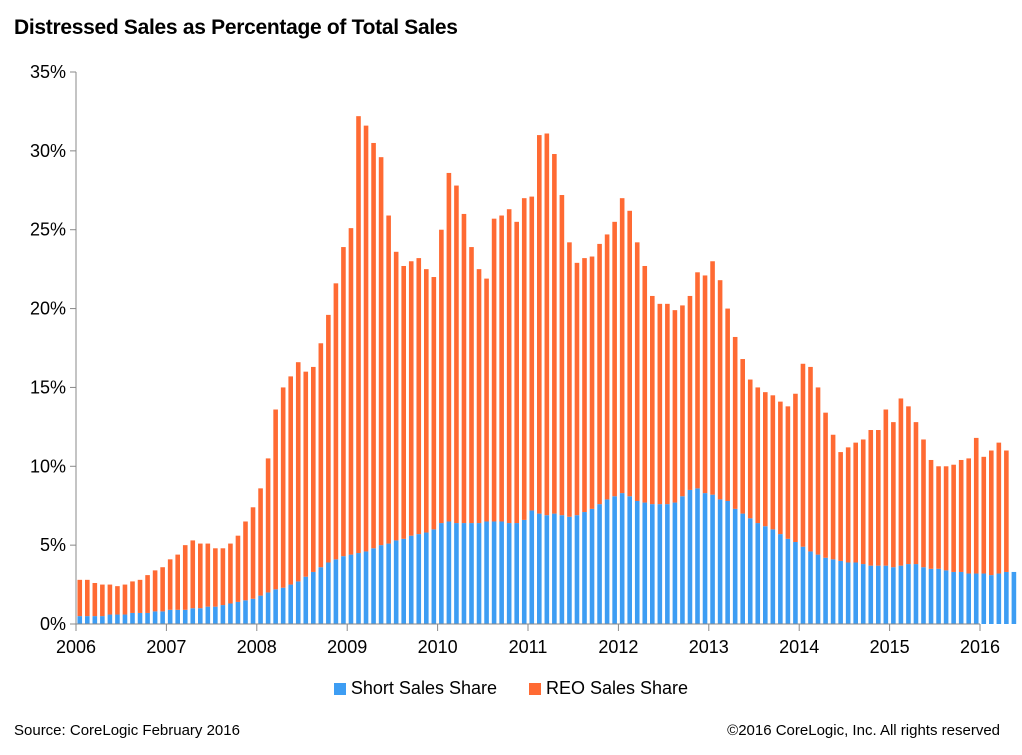 The image size is (1022, 755). Describe the element at coordinates (608, 688) in the screenshot. I see `legend-item-reo-sales: REO Sales Share` at that location.